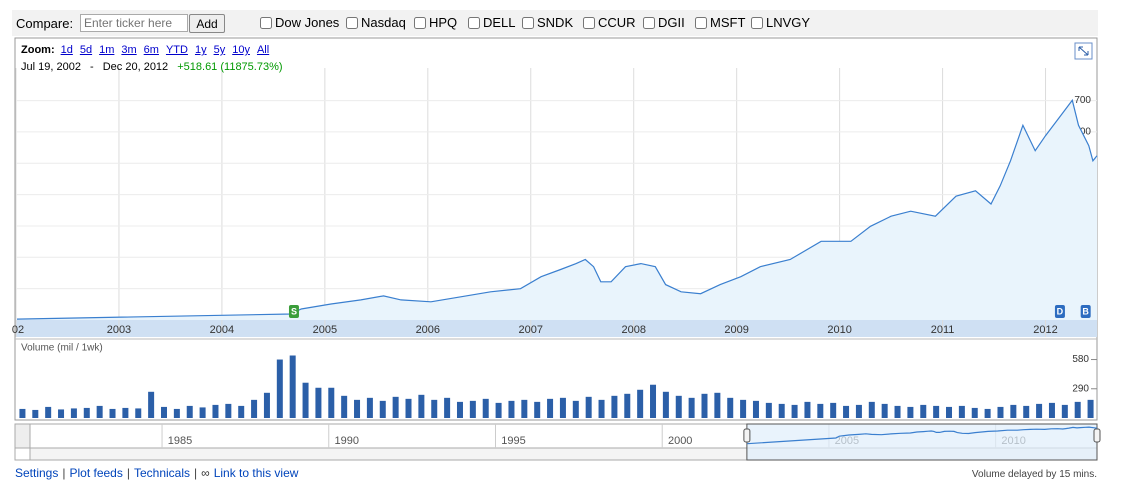 Image resolution: width=1126 pixels, height=492 pixels. Describe the element at coordinates (720, 22) in the screenshot. I see `compare-option: MSFT` at that location.